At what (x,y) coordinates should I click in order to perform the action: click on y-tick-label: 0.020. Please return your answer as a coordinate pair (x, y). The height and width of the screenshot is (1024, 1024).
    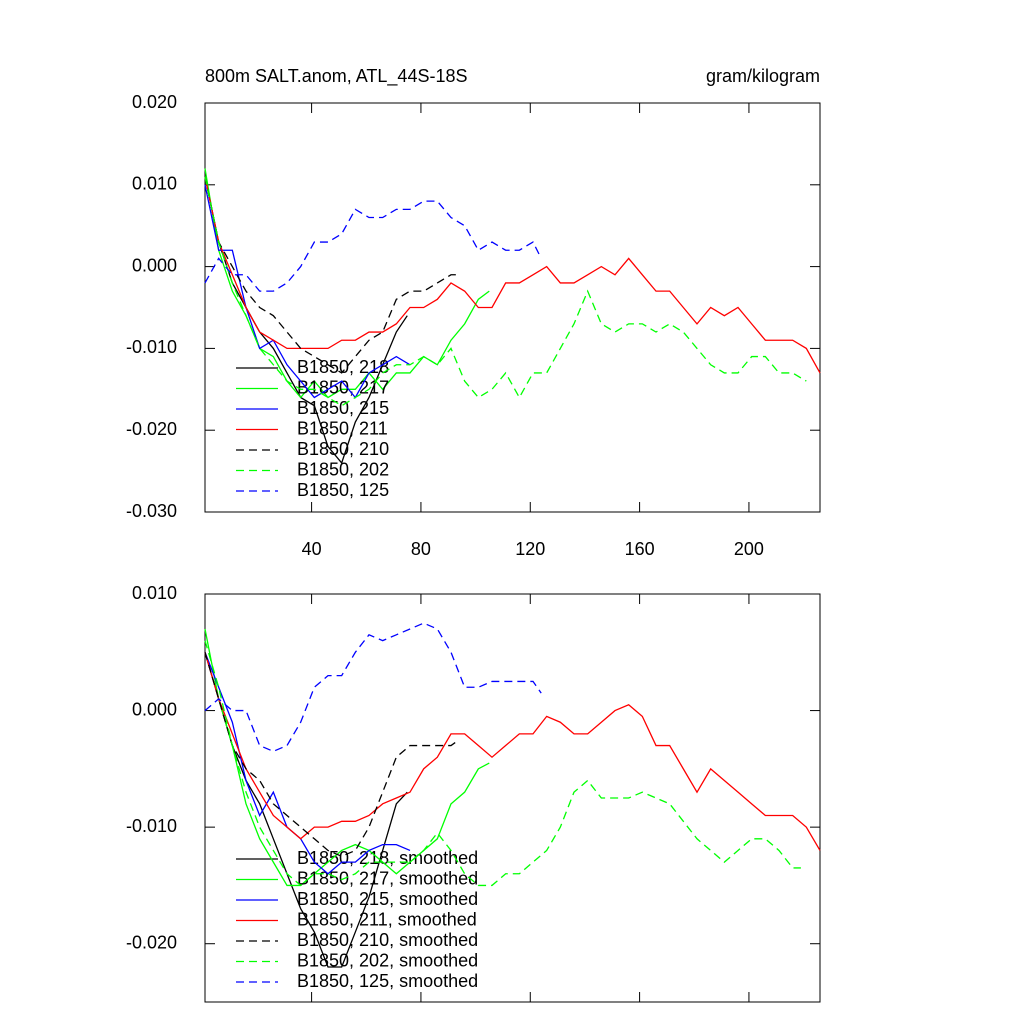
    Looking at the image, I should click on (154, 102).